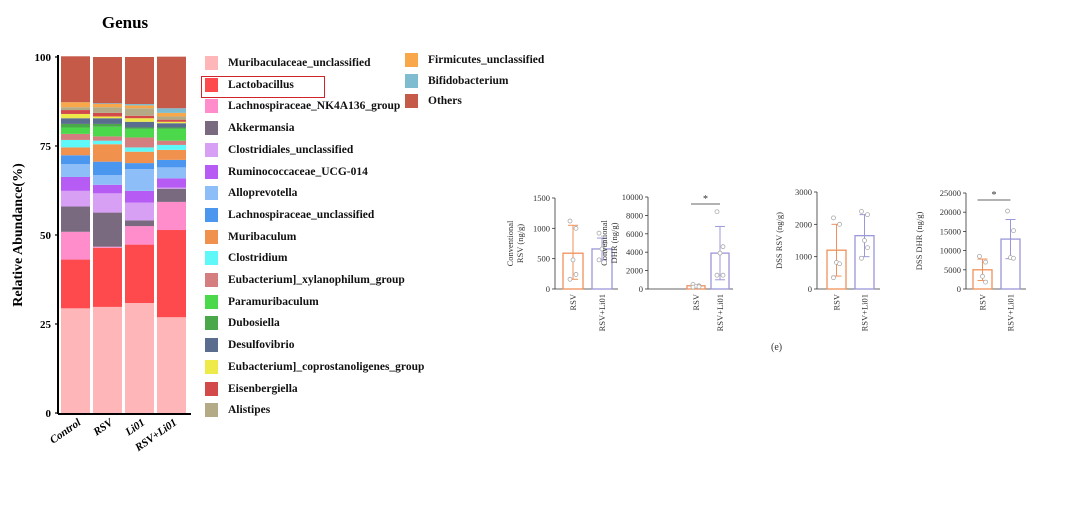 The height and width of the screenshot is (506, 1080). Describe the element at coordinates (107, 153) in the screenshot. I see `bar-segment-muribaculum` at that location.